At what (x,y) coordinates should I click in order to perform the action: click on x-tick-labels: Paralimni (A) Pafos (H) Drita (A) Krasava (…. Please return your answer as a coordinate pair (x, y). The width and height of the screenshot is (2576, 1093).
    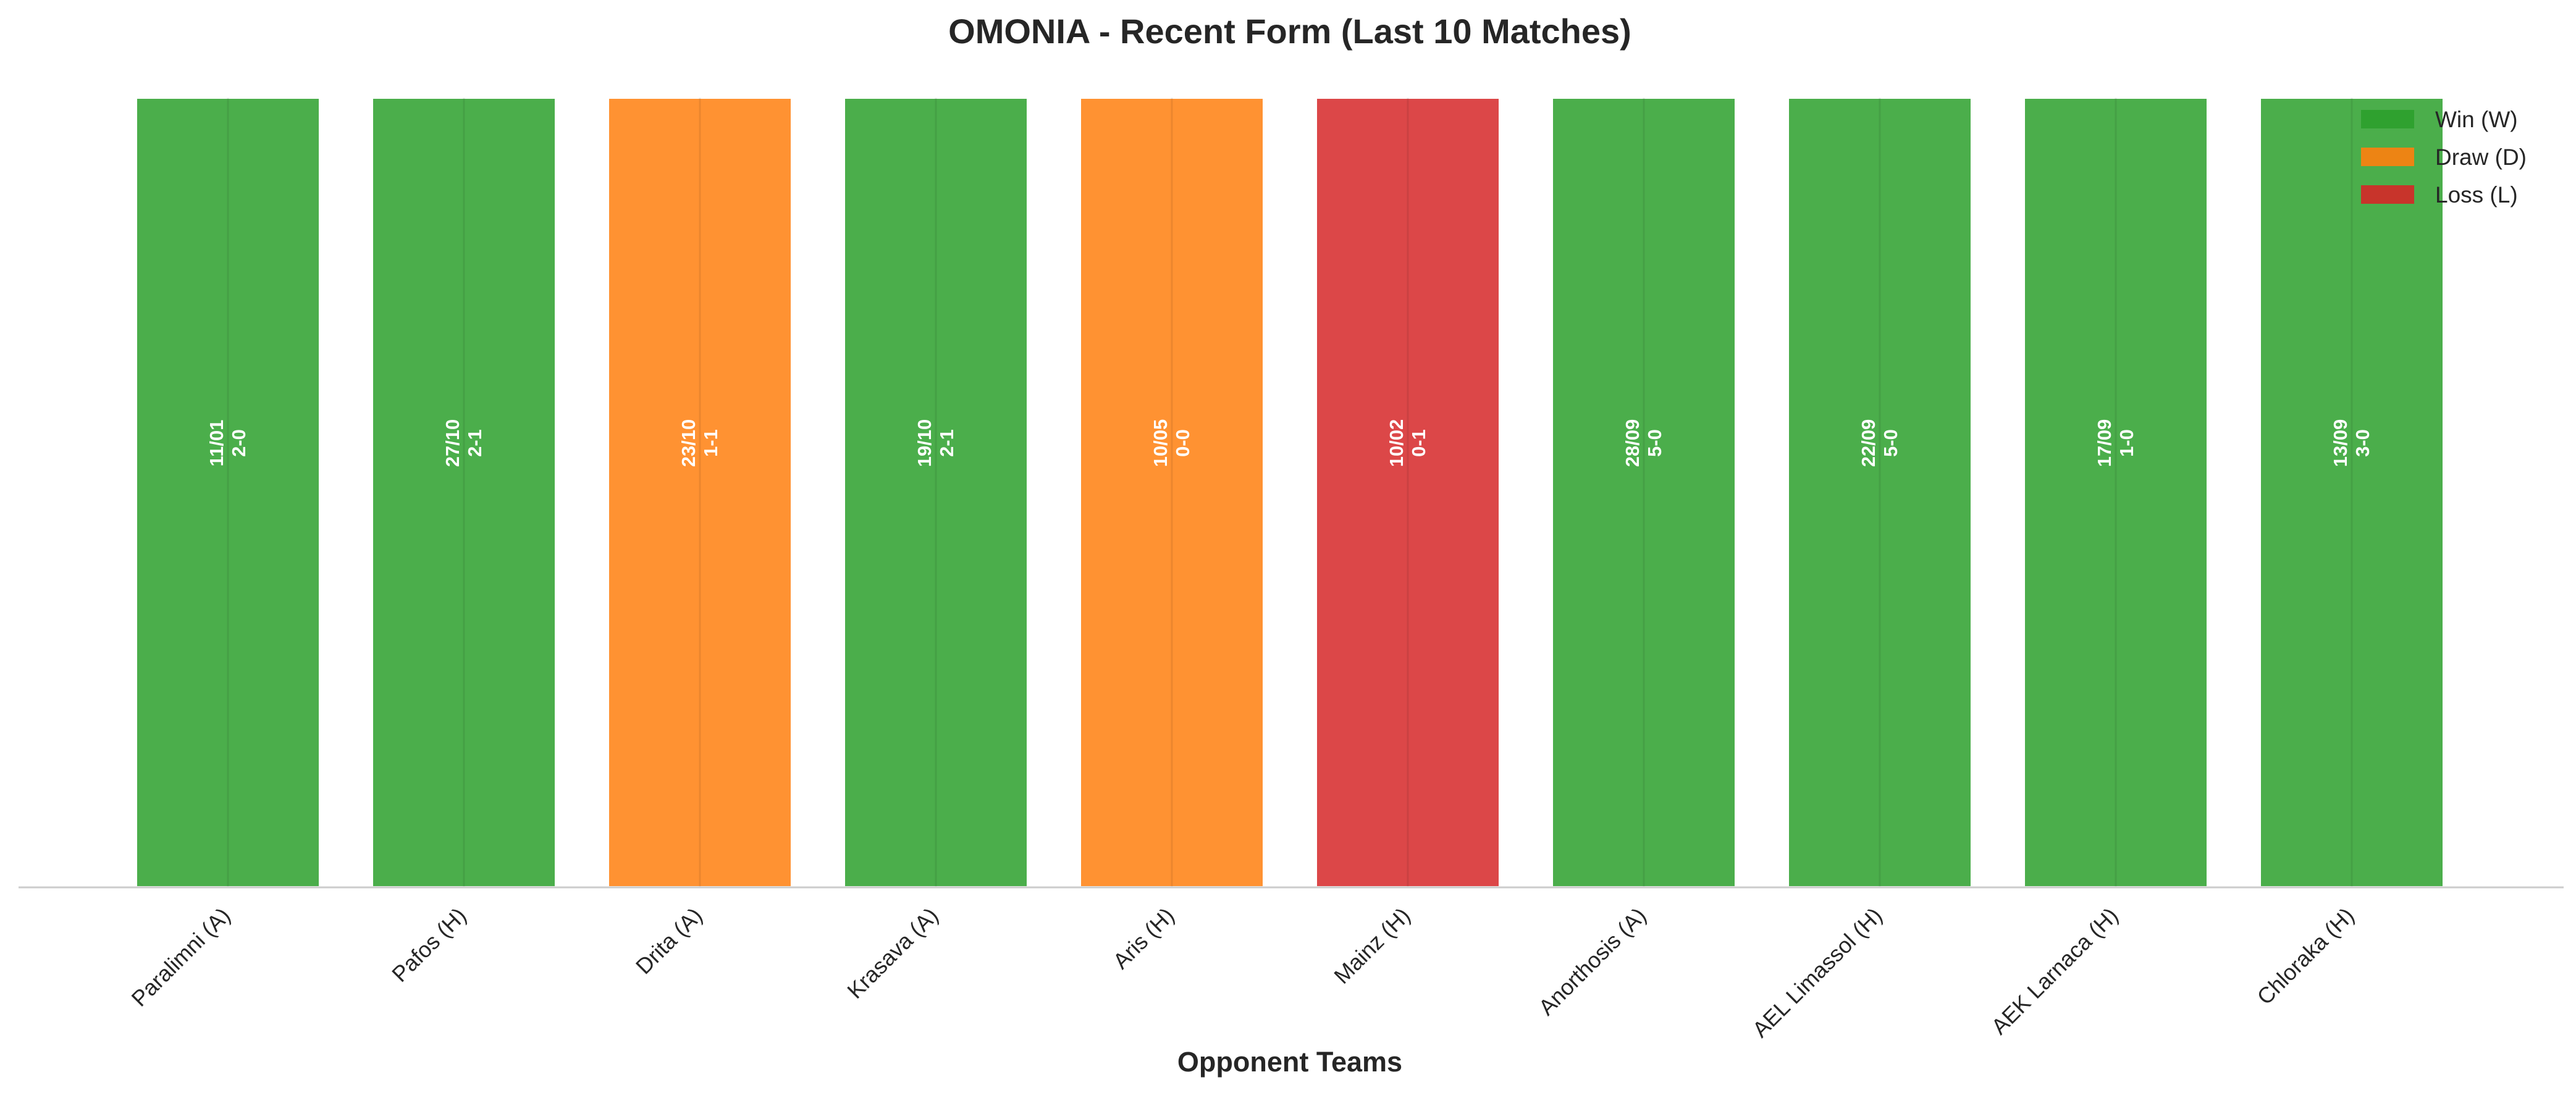
    Looking at the image, I should click on (1243, 972).